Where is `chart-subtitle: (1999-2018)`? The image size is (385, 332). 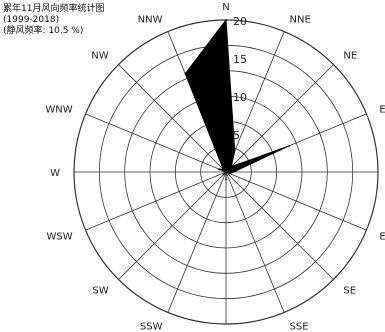 chart-subtitle: (1999-2018) is located at coordinates (31, 20).